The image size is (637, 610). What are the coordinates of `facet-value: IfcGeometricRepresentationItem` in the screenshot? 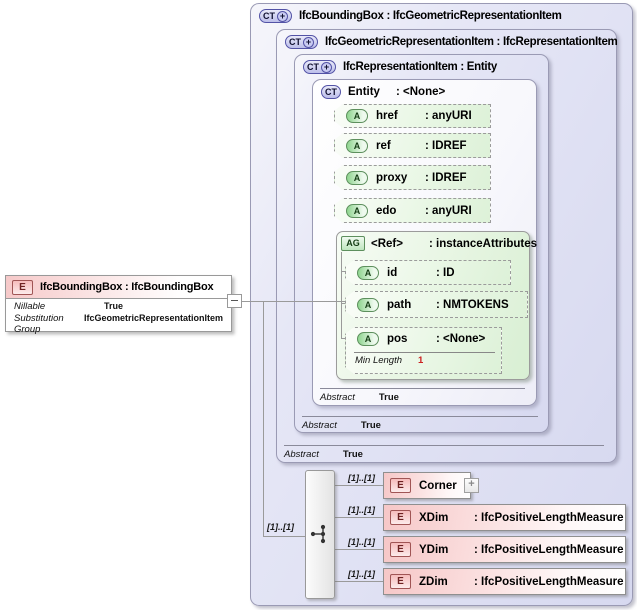 It's located at (153, 318).